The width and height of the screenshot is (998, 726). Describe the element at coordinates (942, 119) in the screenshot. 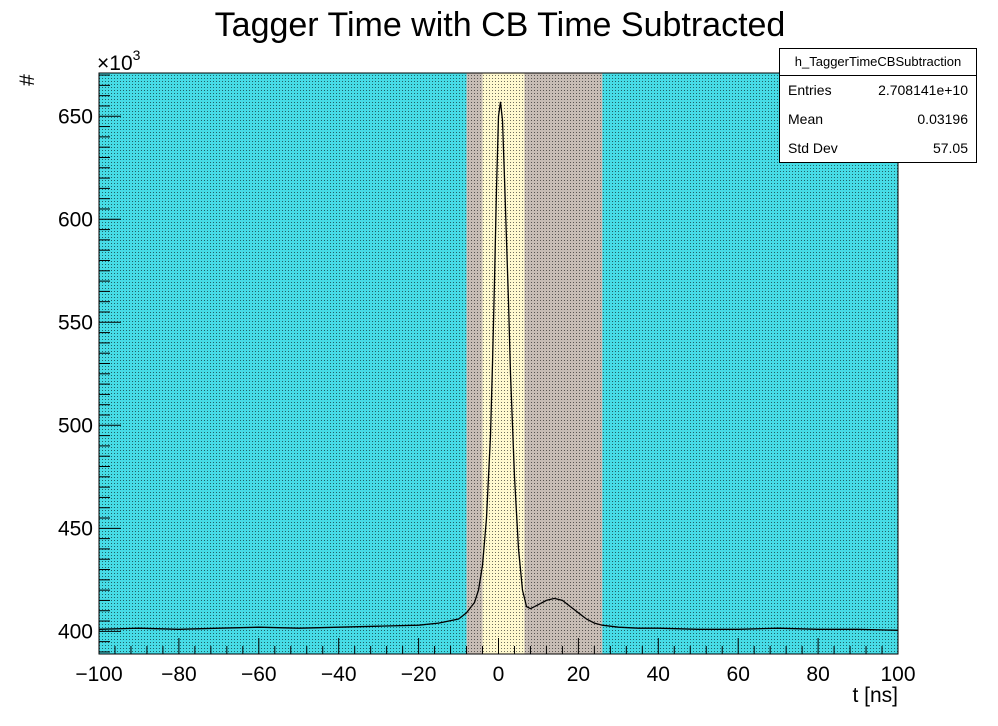

I see `stats-value: 0.03196` at that location.